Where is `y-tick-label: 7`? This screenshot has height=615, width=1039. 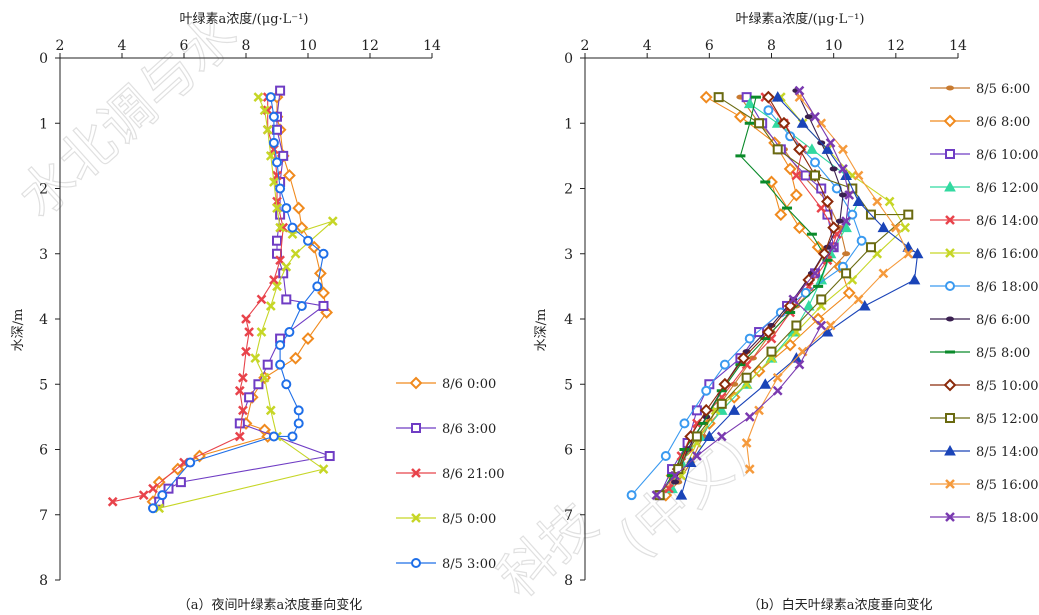
y-tick-label: 7 is located at coordinates (568, 516).